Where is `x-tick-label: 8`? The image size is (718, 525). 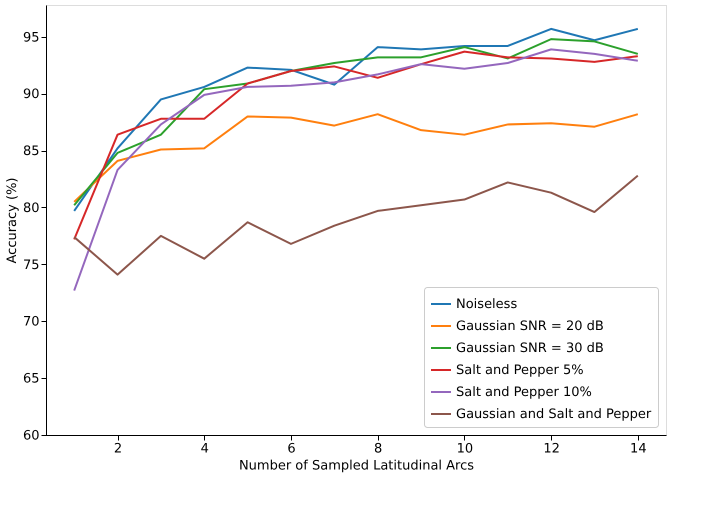 x-tick-label: 8 is located at coordinates (378, 449).